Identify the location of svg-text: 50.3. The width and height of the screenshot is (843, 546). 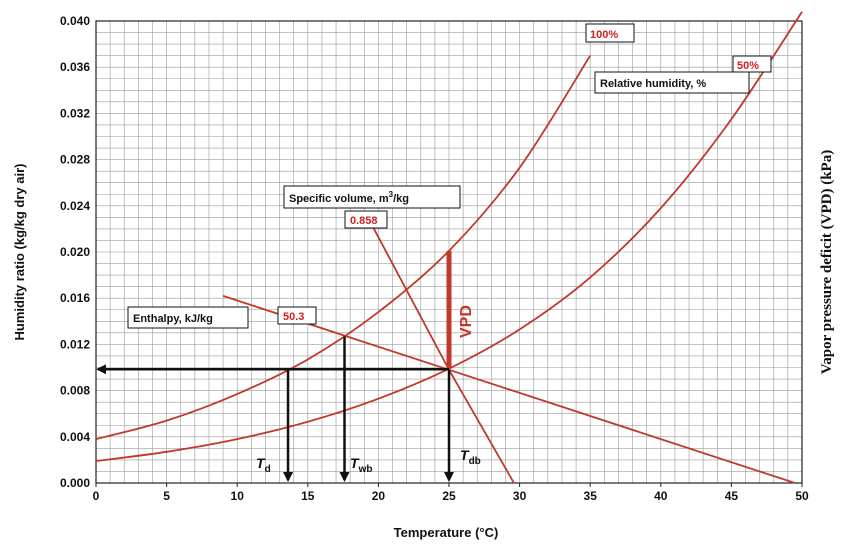
(293, 317).